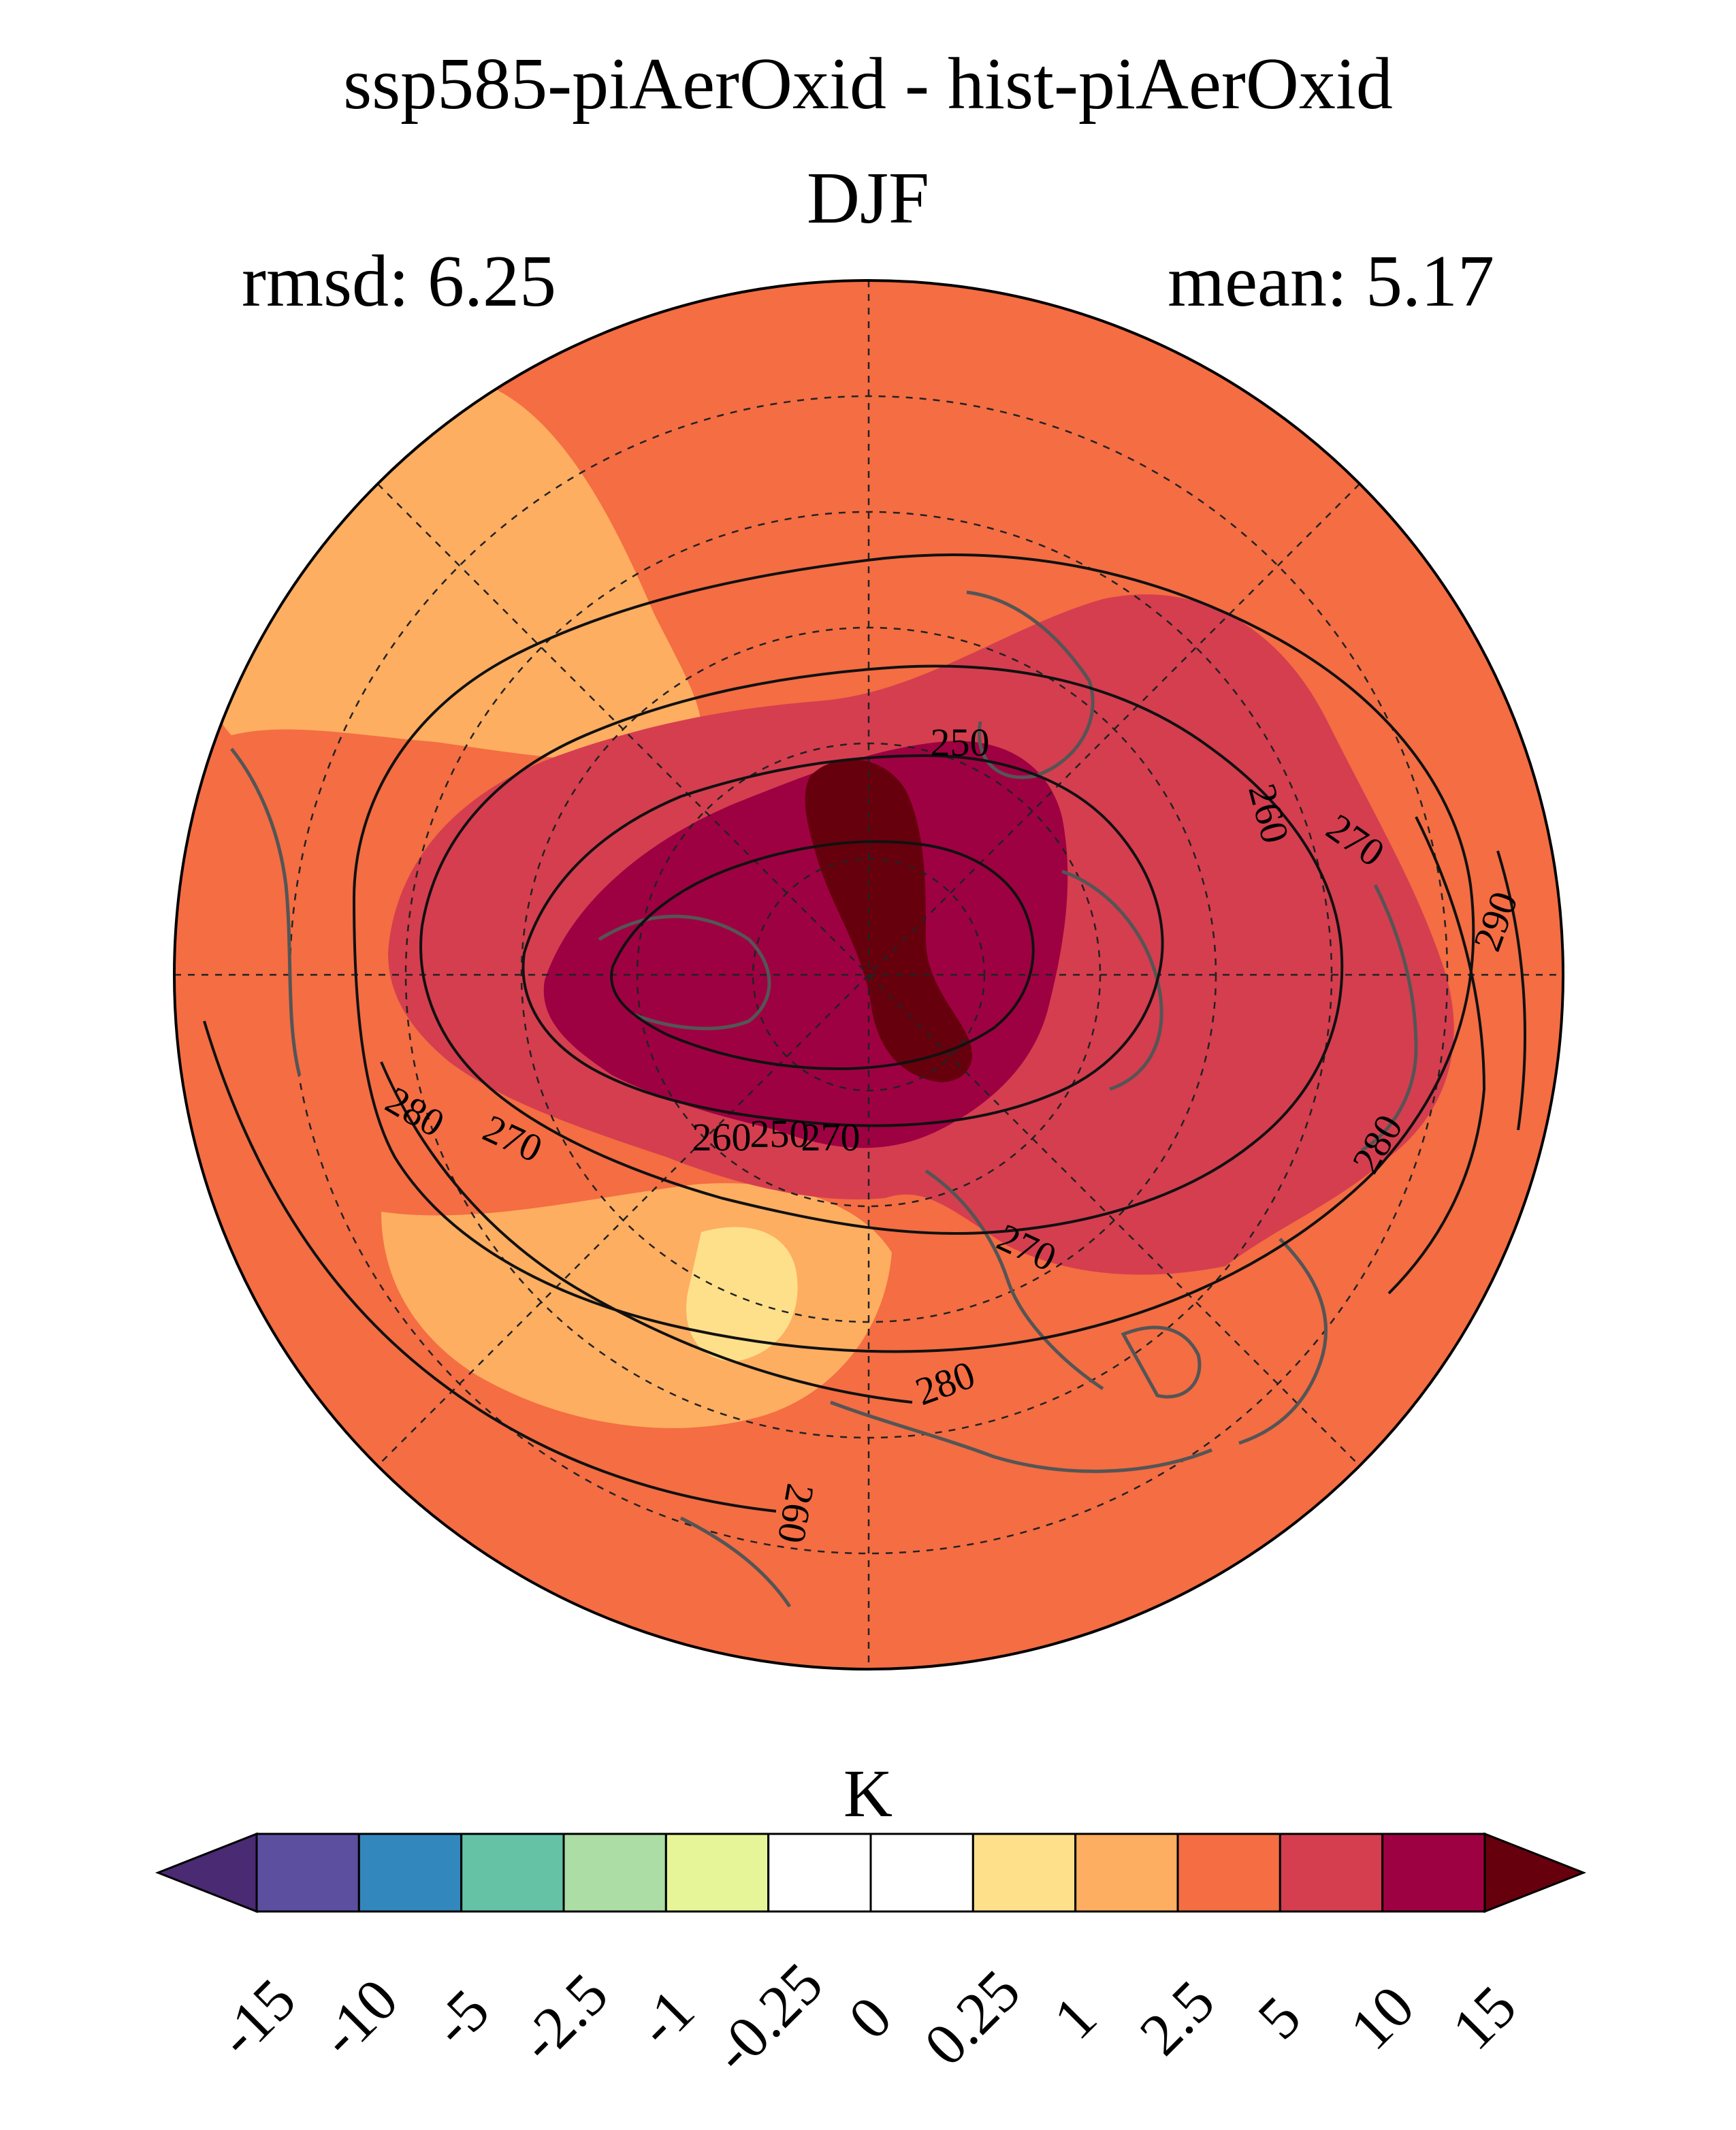 The height and width of the screenshot is (2130, 1736). I want to click on colorbar-tick-label: -2.5, so click(564, 2018).